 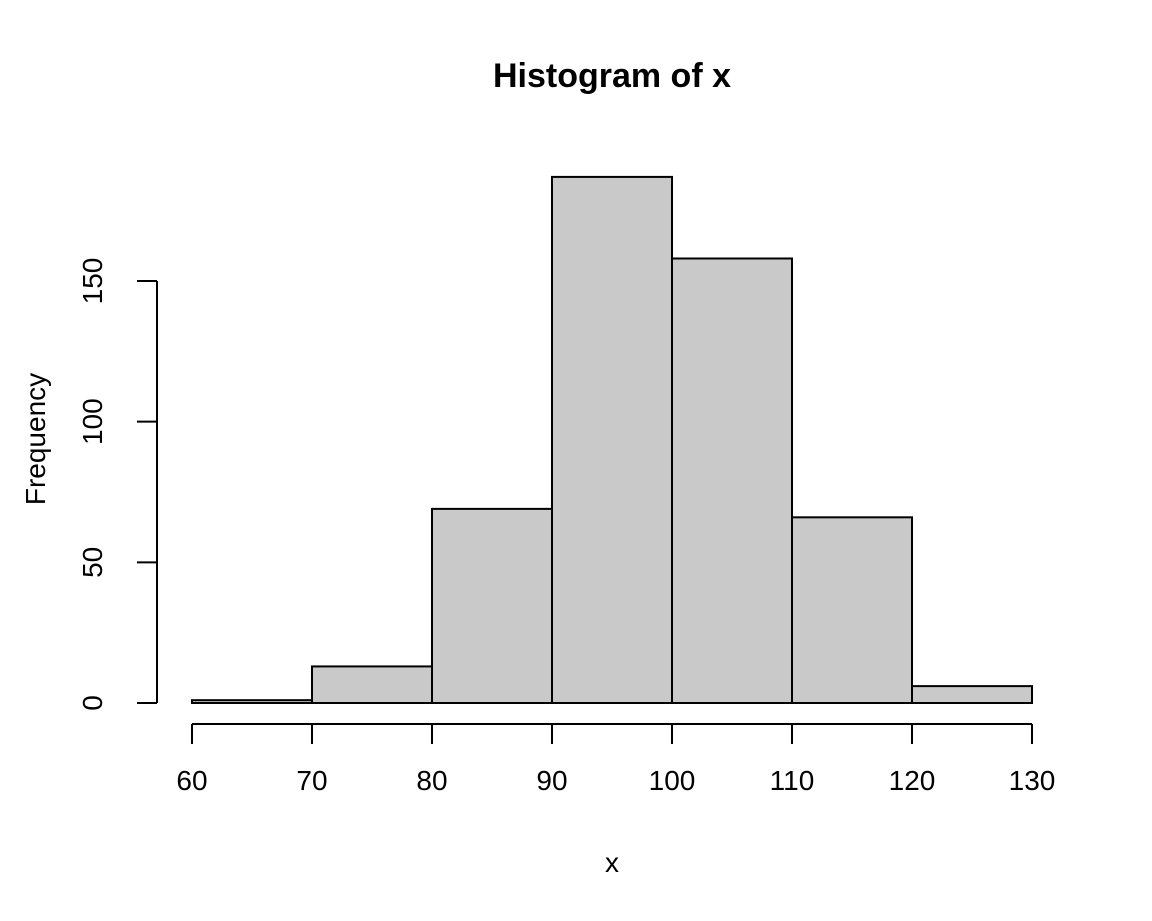 What do you see at coordinates (117, 484) in the screenshot?
I see `y-axis: 0 50 100 150` at bounding box center [117, 484].